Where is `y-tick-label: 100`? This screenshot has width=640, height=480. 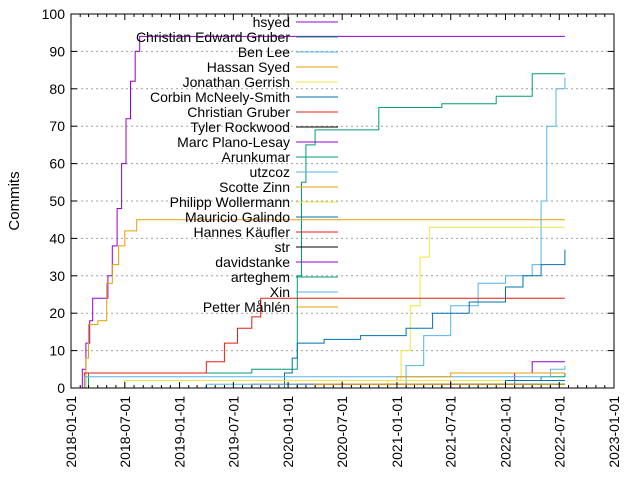
y-tick-label: 100 is located at coordinates (54, 14).